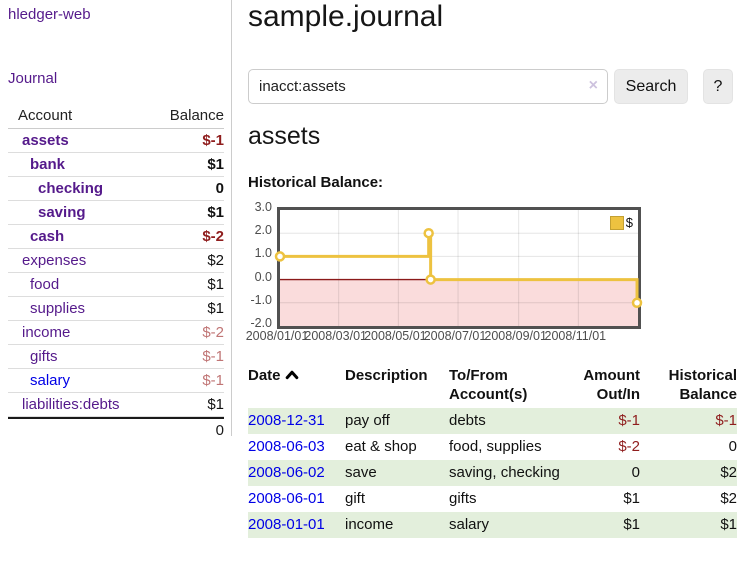 This screenshot has height=582, width=742. Describe the element at coordinates (116, 237) in the screenshot. I see `account-row: cash $-2` at that location.